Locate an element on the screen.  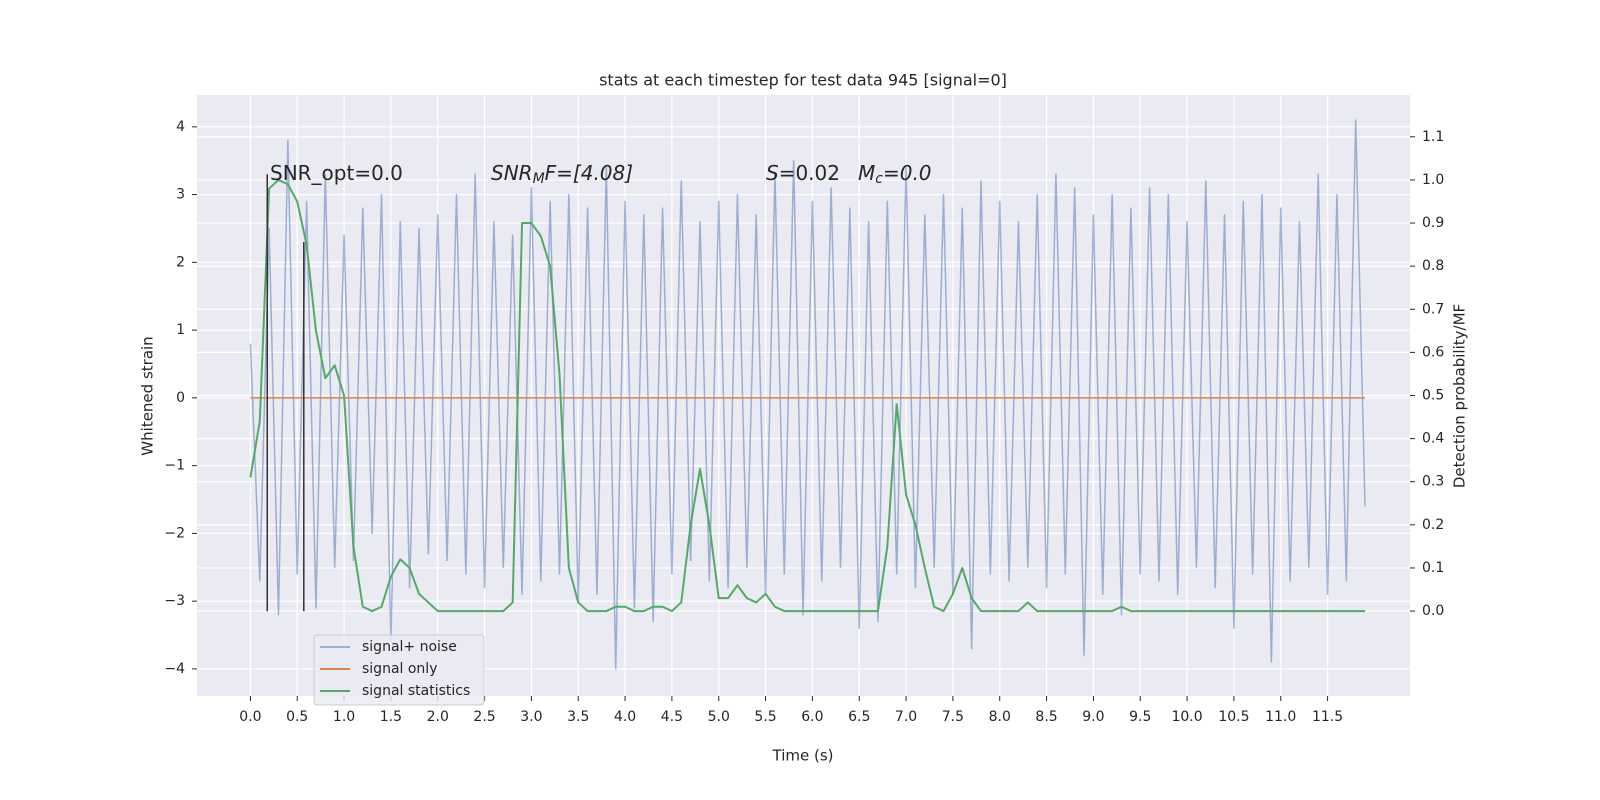
x-tick-label: 11.5 is located at coordinates (1327, 717).